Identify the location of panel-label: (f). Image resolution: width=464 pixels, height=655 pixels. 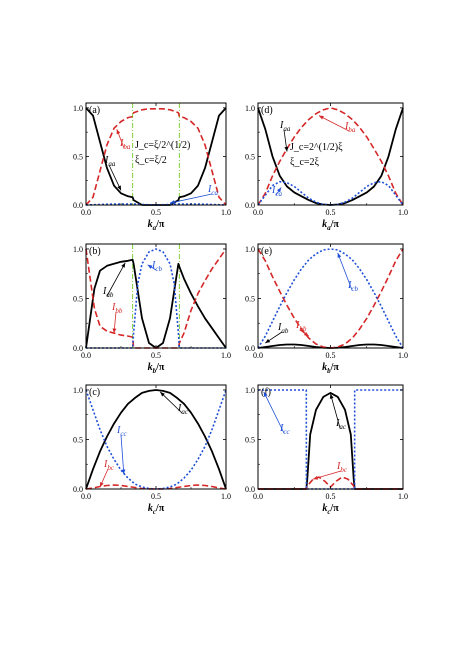
(266, 392).